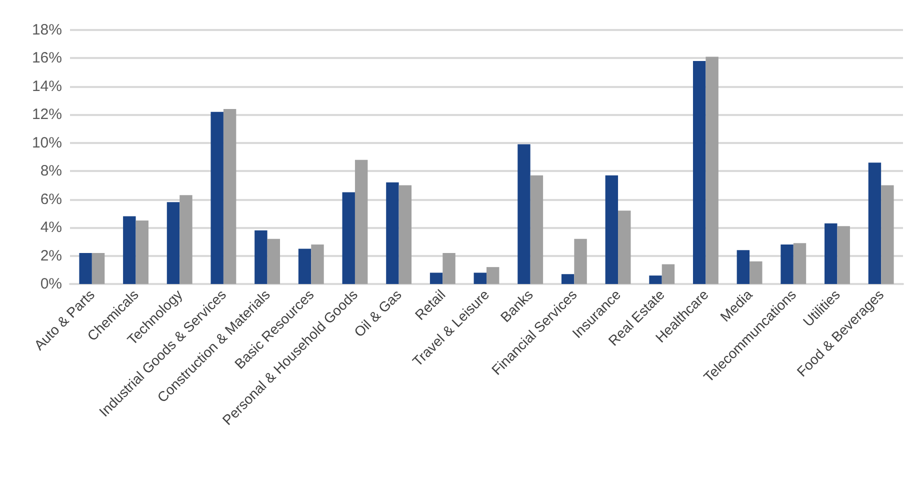 The image size is (919, 497). I want to click on y-tick-label: 8%, so click(51, 171).